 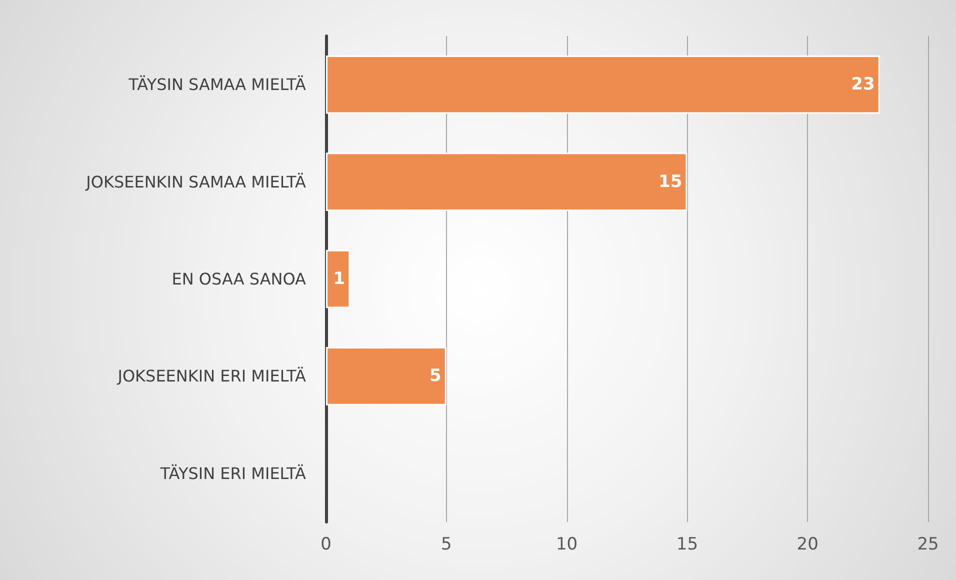 What do you see at coordinates (326, 544) in the screenshot?
I see `x-tick-label: 0` at bounding box center [326, 544].